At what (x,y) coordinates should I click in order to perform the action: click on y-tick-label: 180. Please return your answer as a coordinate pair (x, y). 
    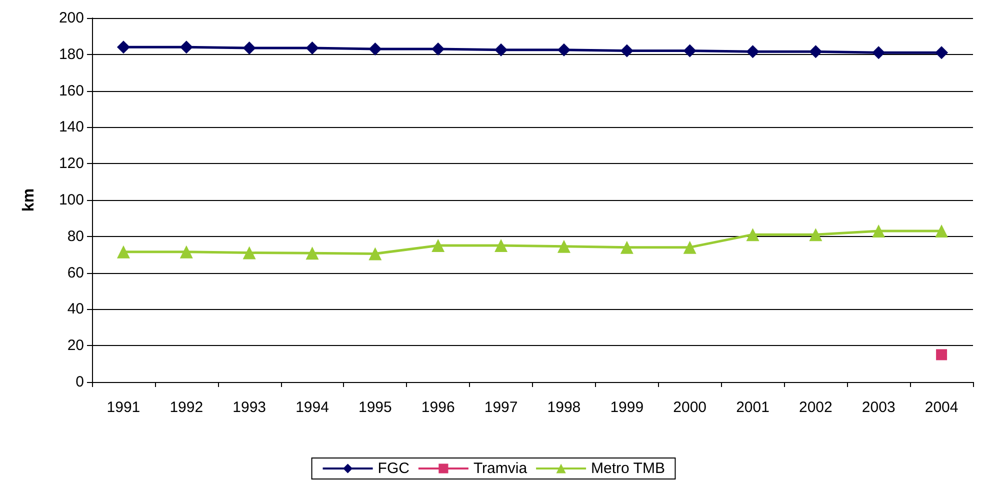
    Looking at the image, I should click on (71, 54).